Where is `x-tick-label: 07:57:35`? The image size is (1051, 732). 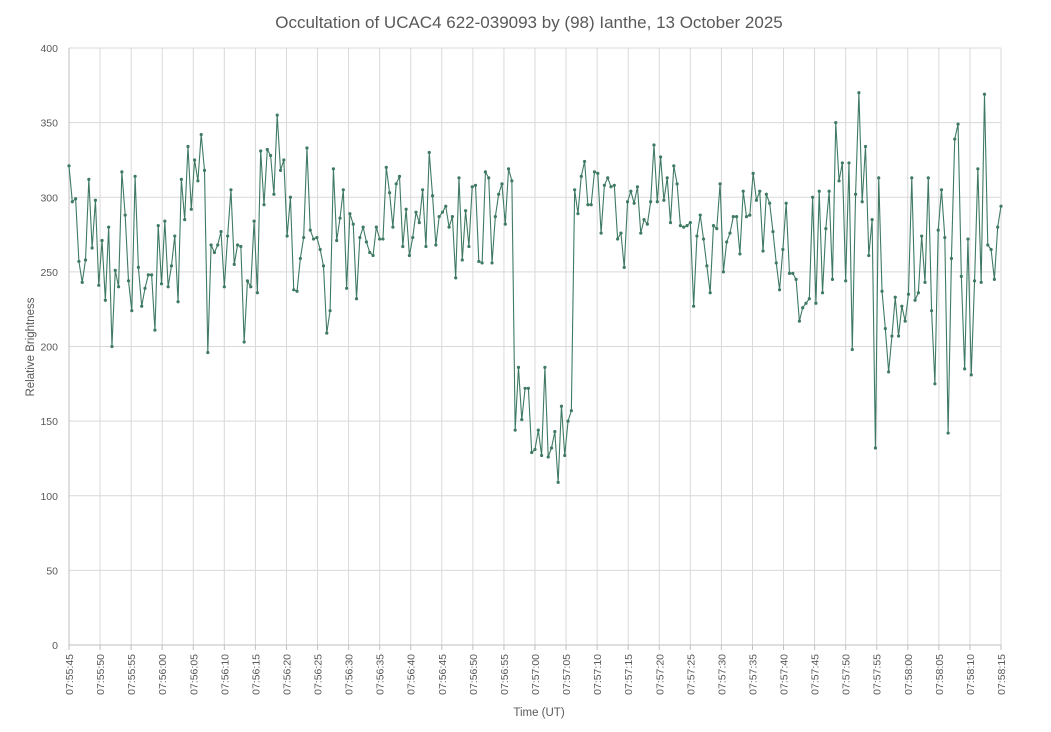 x-tick-label: 07:57:35 is located at coordinates (753, 674).